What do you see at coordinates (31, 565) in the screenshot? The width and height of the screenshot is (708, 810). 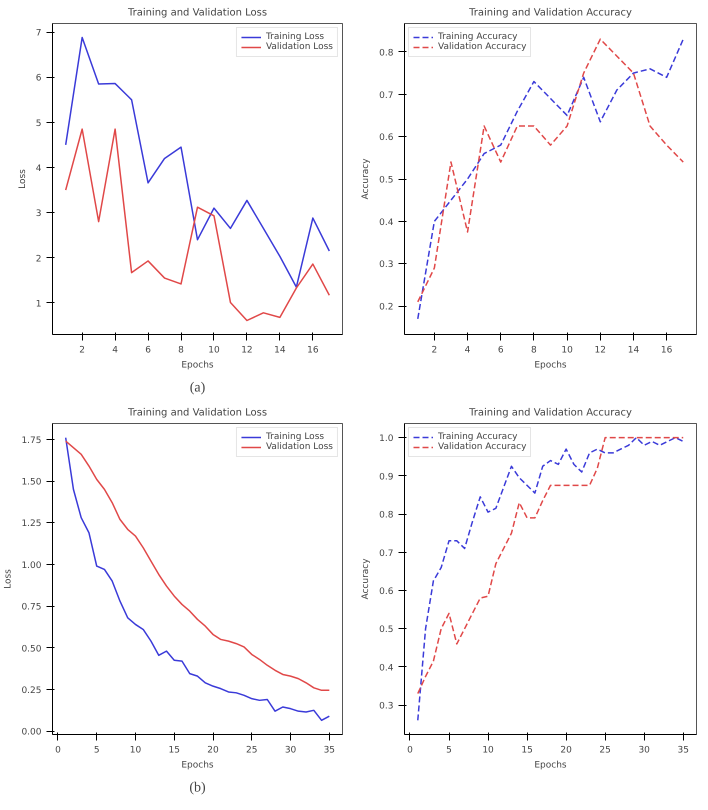 I see `y-tick-label: 1.00` at bounding box center [31, 565].